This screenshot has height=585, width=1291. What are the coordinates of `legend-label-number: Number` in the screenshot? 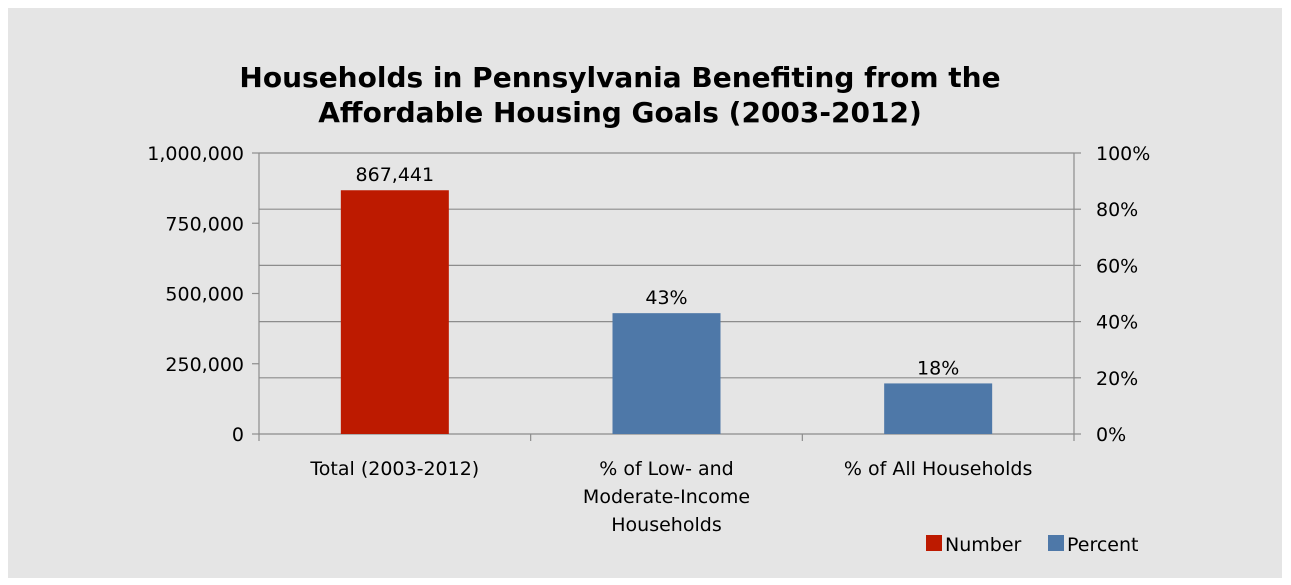 It's located at (983, 545).